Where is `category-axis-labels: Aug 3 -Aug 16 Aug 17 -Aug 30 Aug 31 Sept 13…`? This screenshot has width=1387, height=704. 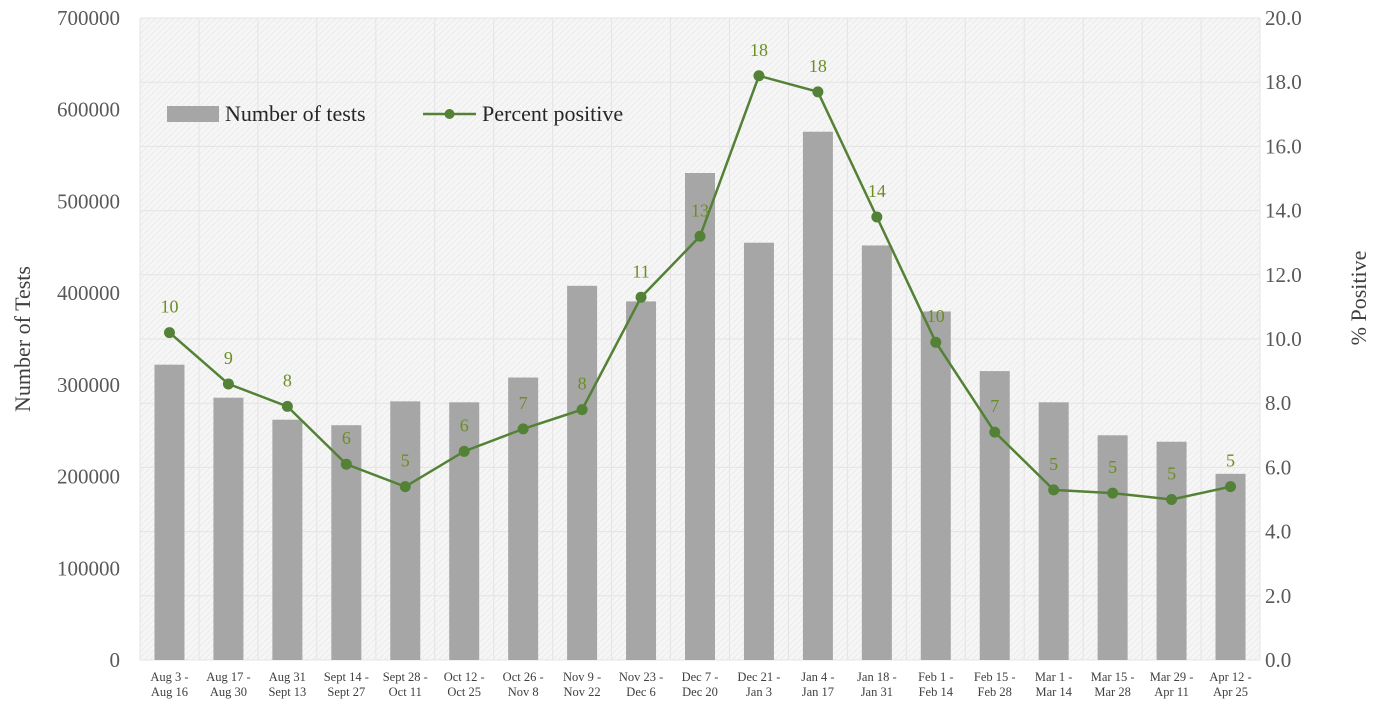 category-axis-labels: Aug 3 -Aug 16 Aug 17 -Aug 30 Aug 31 Sept 13… is located at coordinates (700, 684).